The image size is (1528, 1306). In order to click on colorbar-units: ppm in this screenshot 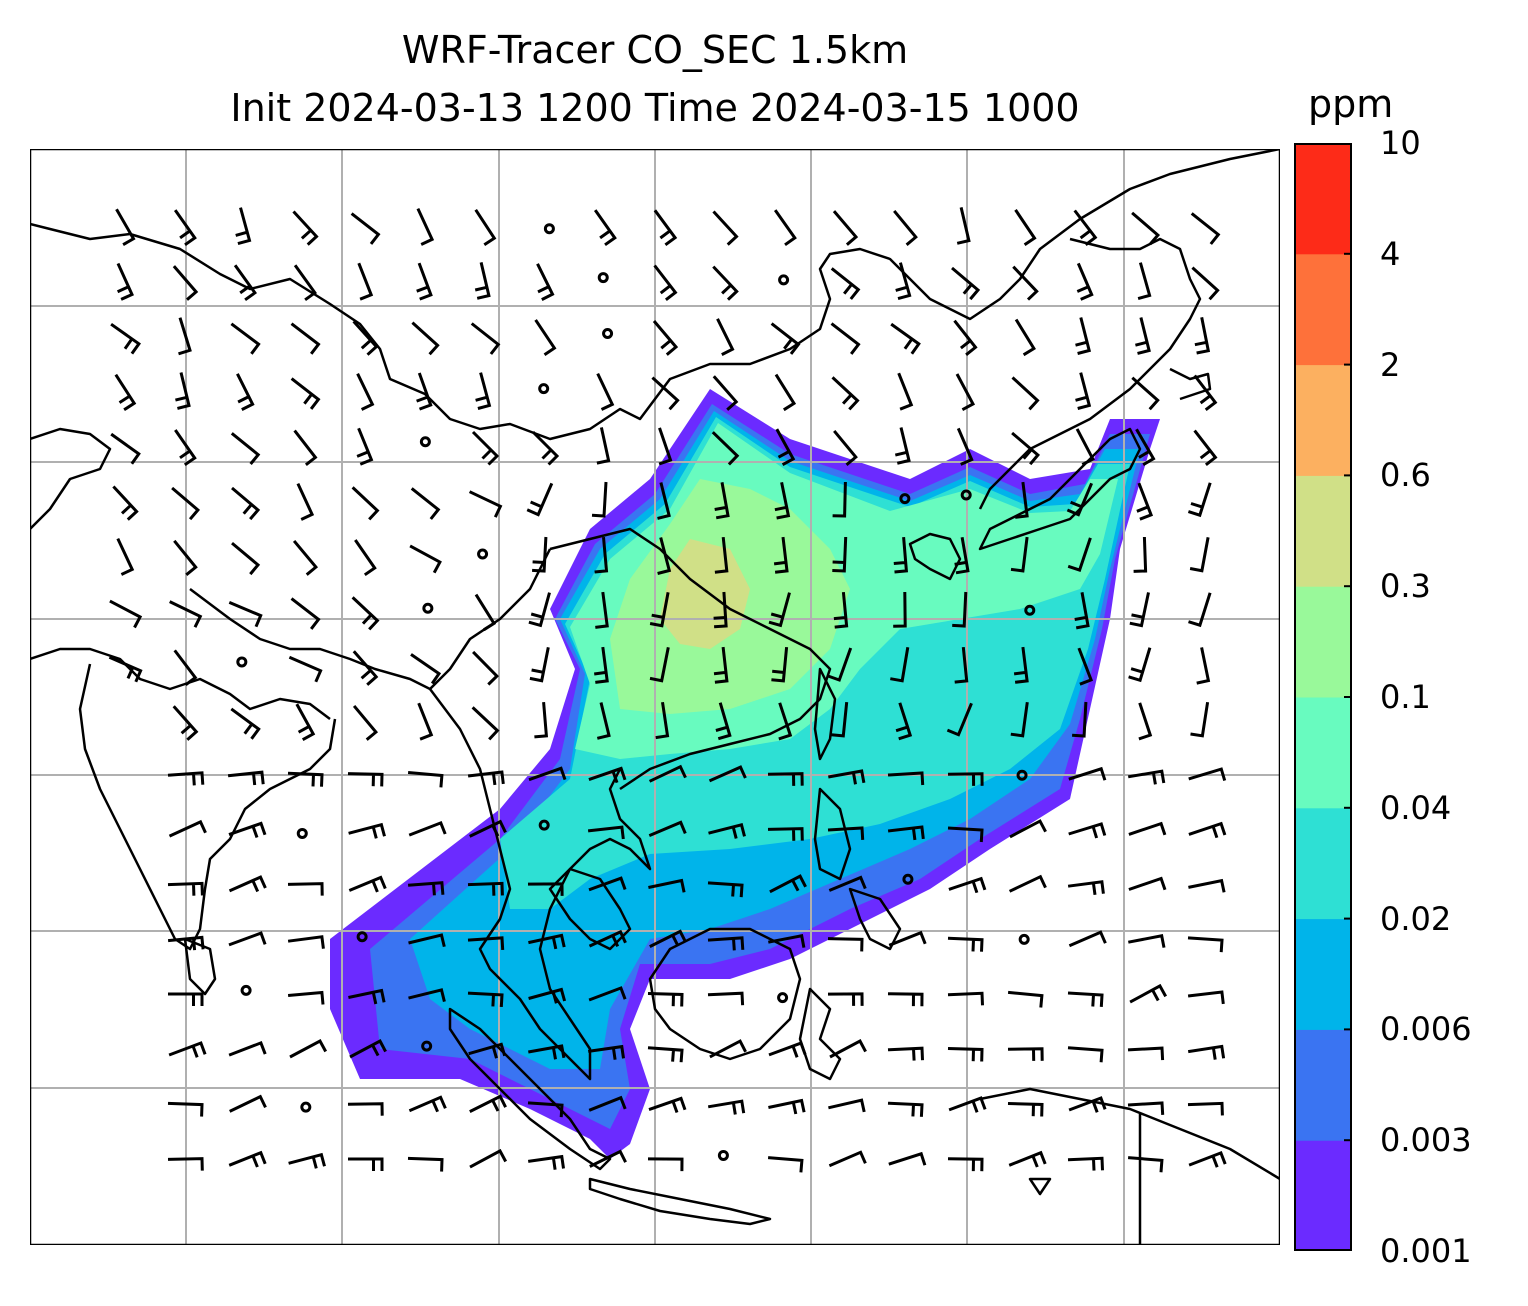, I will do `click(1351, 104)`.